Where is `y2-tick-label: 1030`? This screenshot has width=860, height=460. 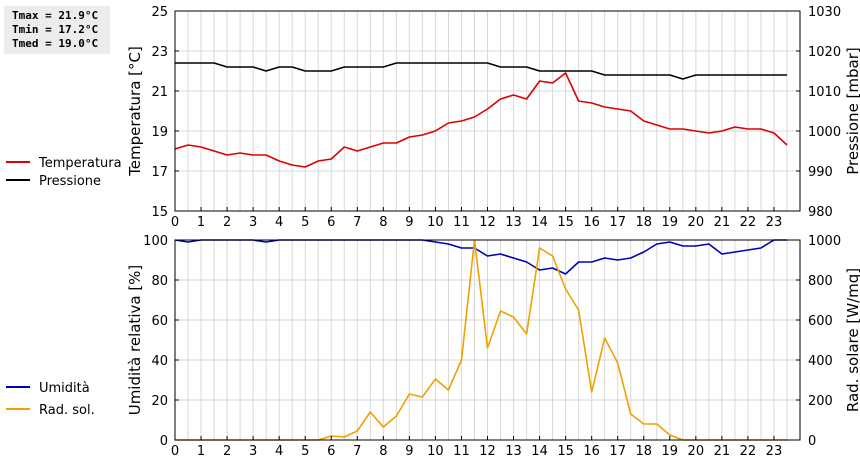
y2-tick-label: 1030 is located at coordinates (824, 12).